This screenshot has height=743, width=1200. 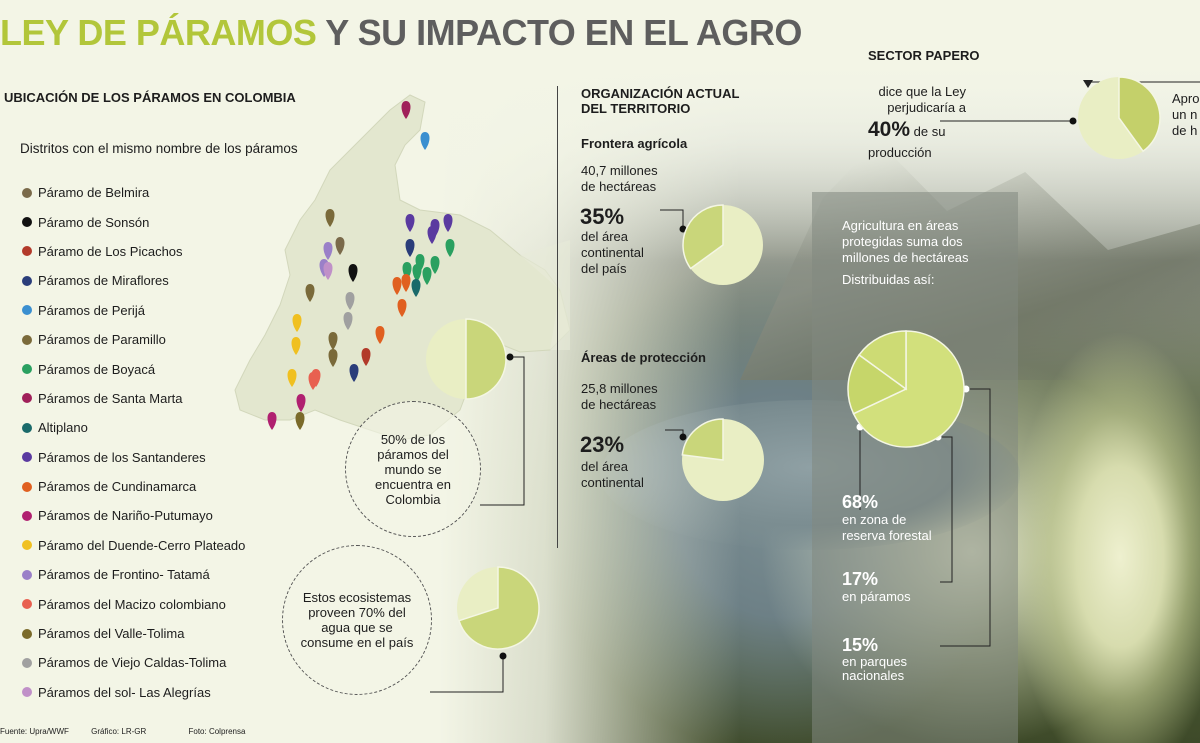 What do you see at coordinates (619, 396) in the screenshot?
I see `protection-amount: 25,8 millones de hectáreas` at bounding box center [619, 396].